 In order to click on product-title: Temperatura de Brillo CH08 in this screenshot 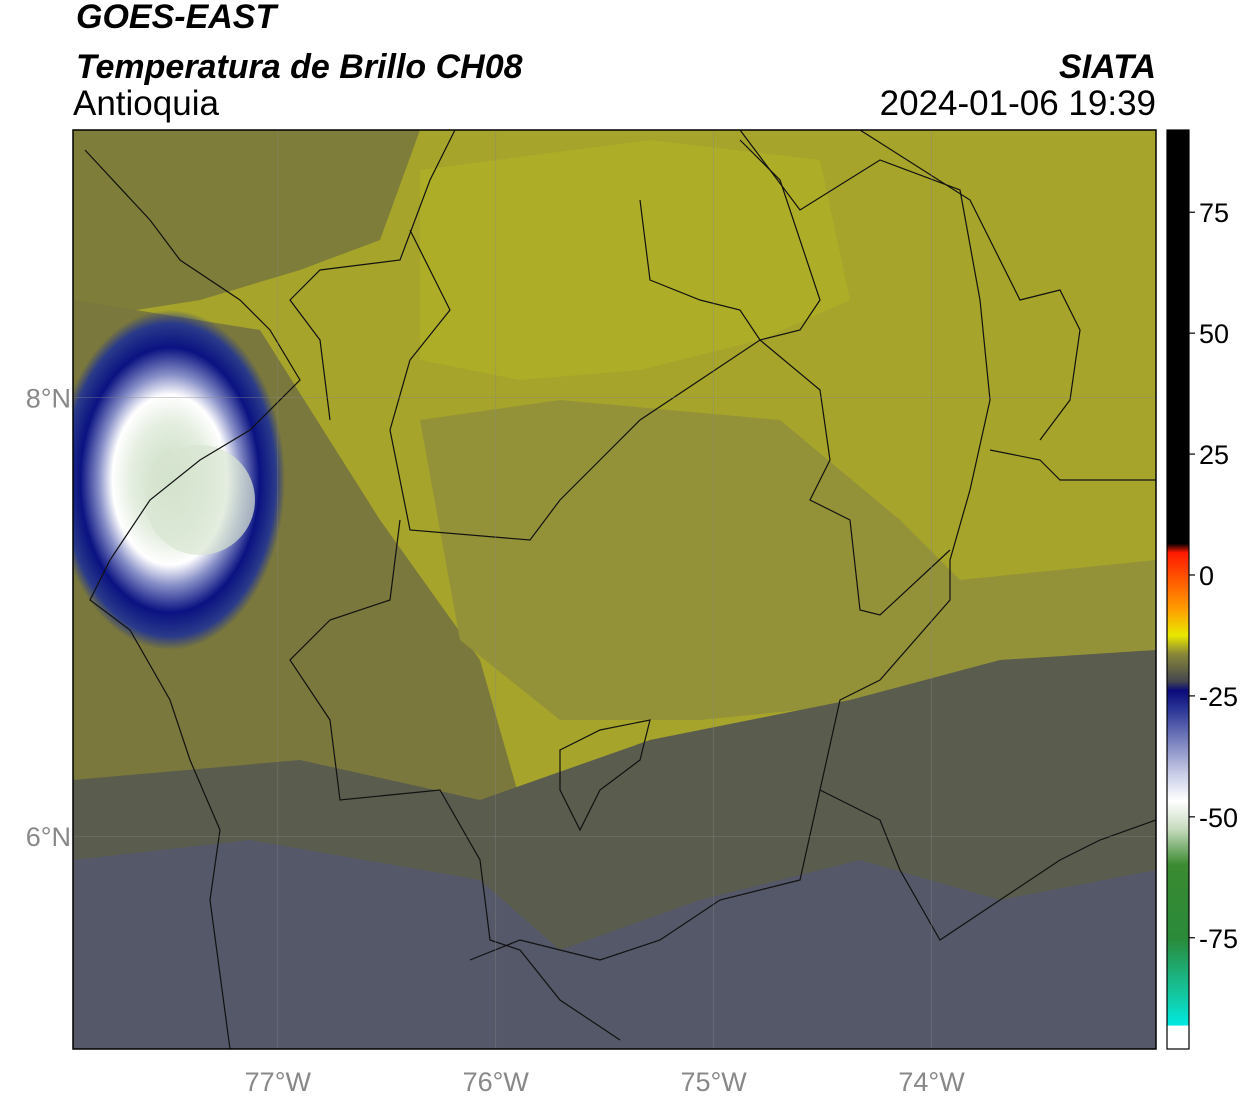, I will do `click(299, 67)`.